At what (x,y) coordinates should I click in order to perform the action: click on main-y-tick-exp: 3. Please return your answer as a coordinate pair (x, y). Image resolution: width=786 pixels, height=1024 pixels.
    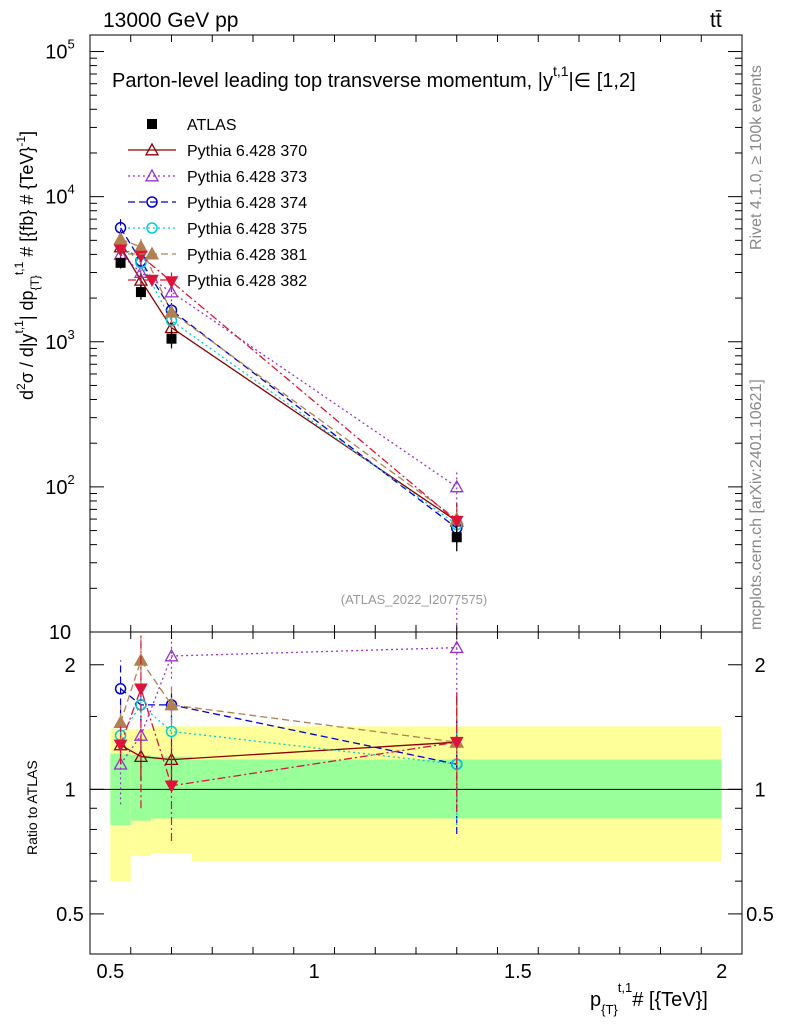
    Looking at the image, I should click on (71, 334).